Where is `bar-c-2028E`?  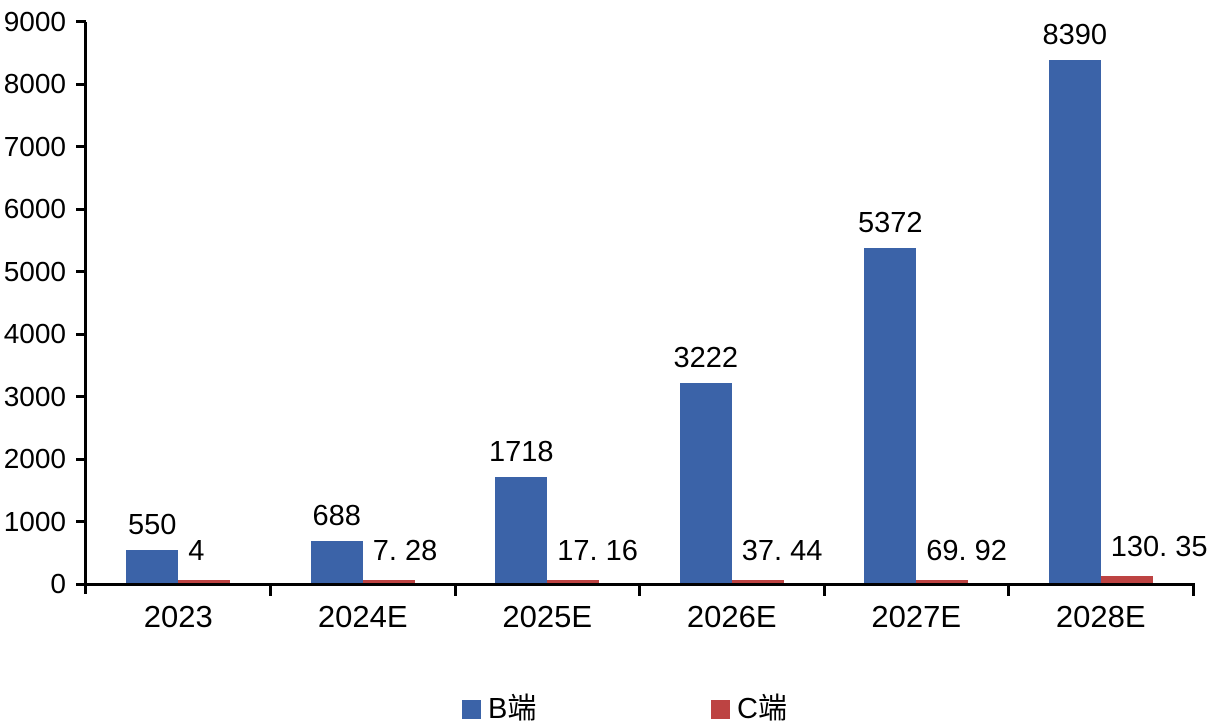
bar-c-2028E is located at coordinates (1126, 579).